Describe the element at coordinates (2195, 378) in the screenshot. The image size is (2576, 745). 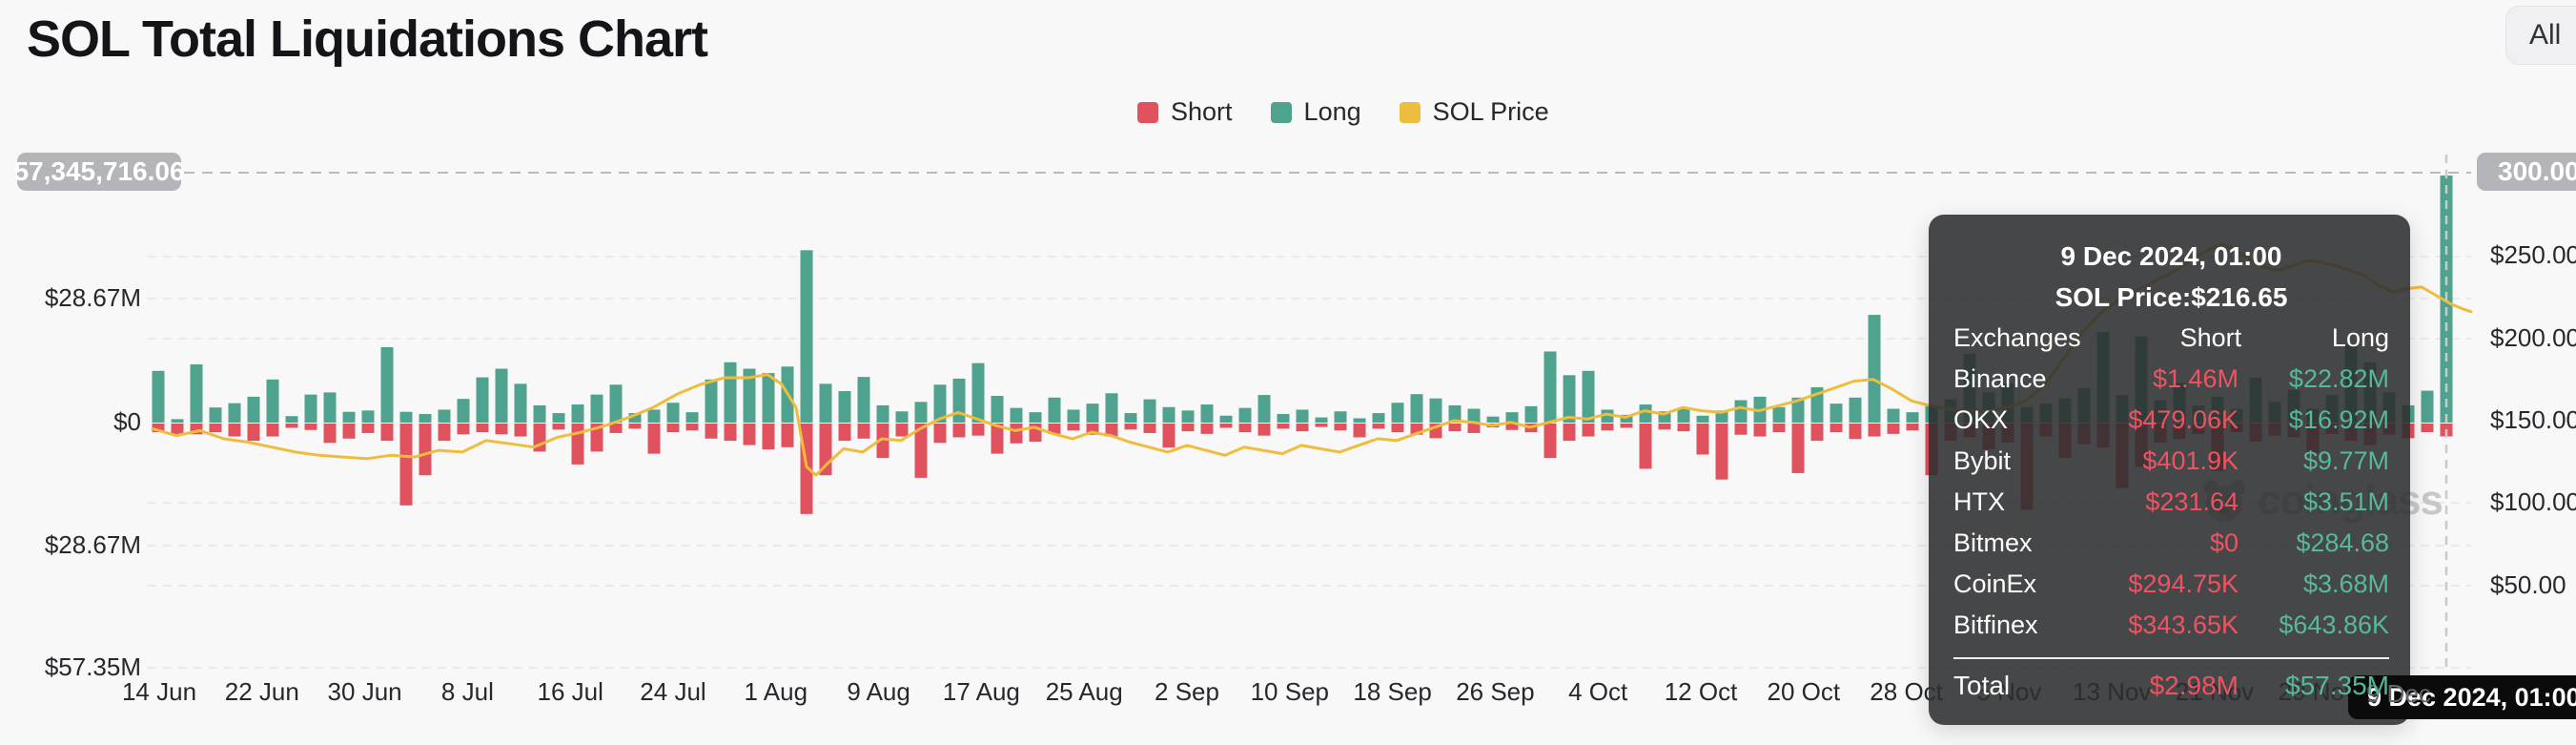
I see `tooltip-short-value: $1.46M` at that location.